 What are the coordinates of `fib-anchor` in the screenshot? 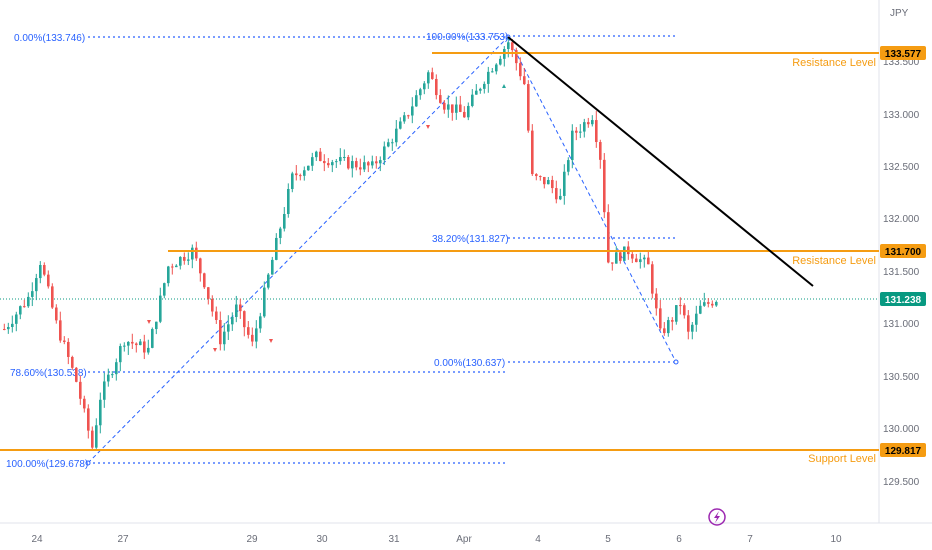 It's located at (676, 362).